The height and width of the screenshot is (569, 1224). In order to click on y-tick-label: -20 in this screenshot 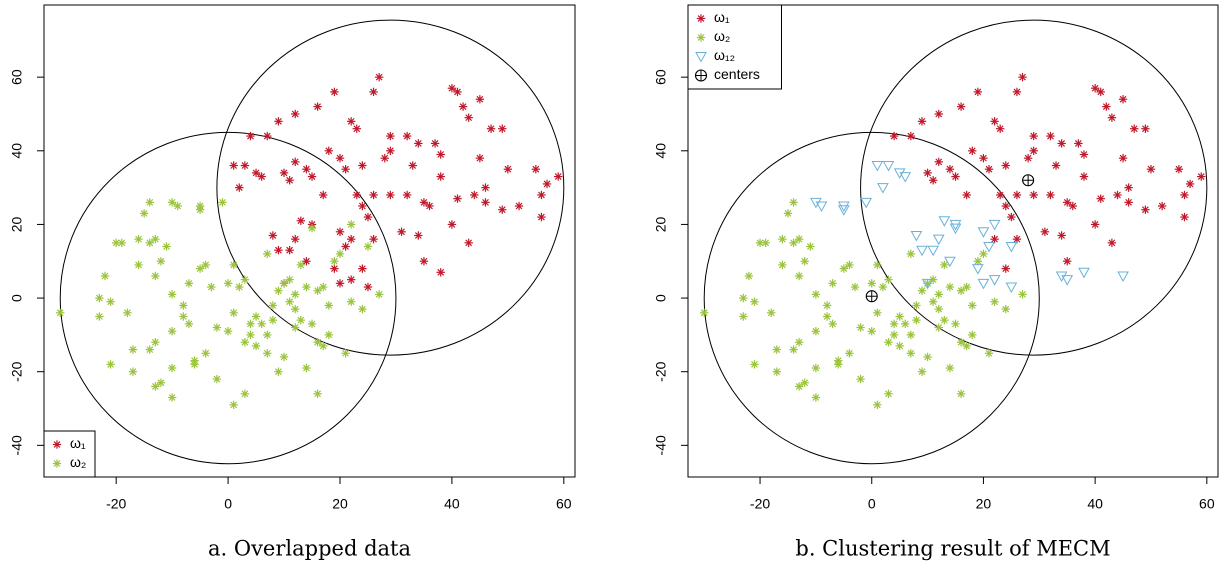, I will do `click(17, 371)`.